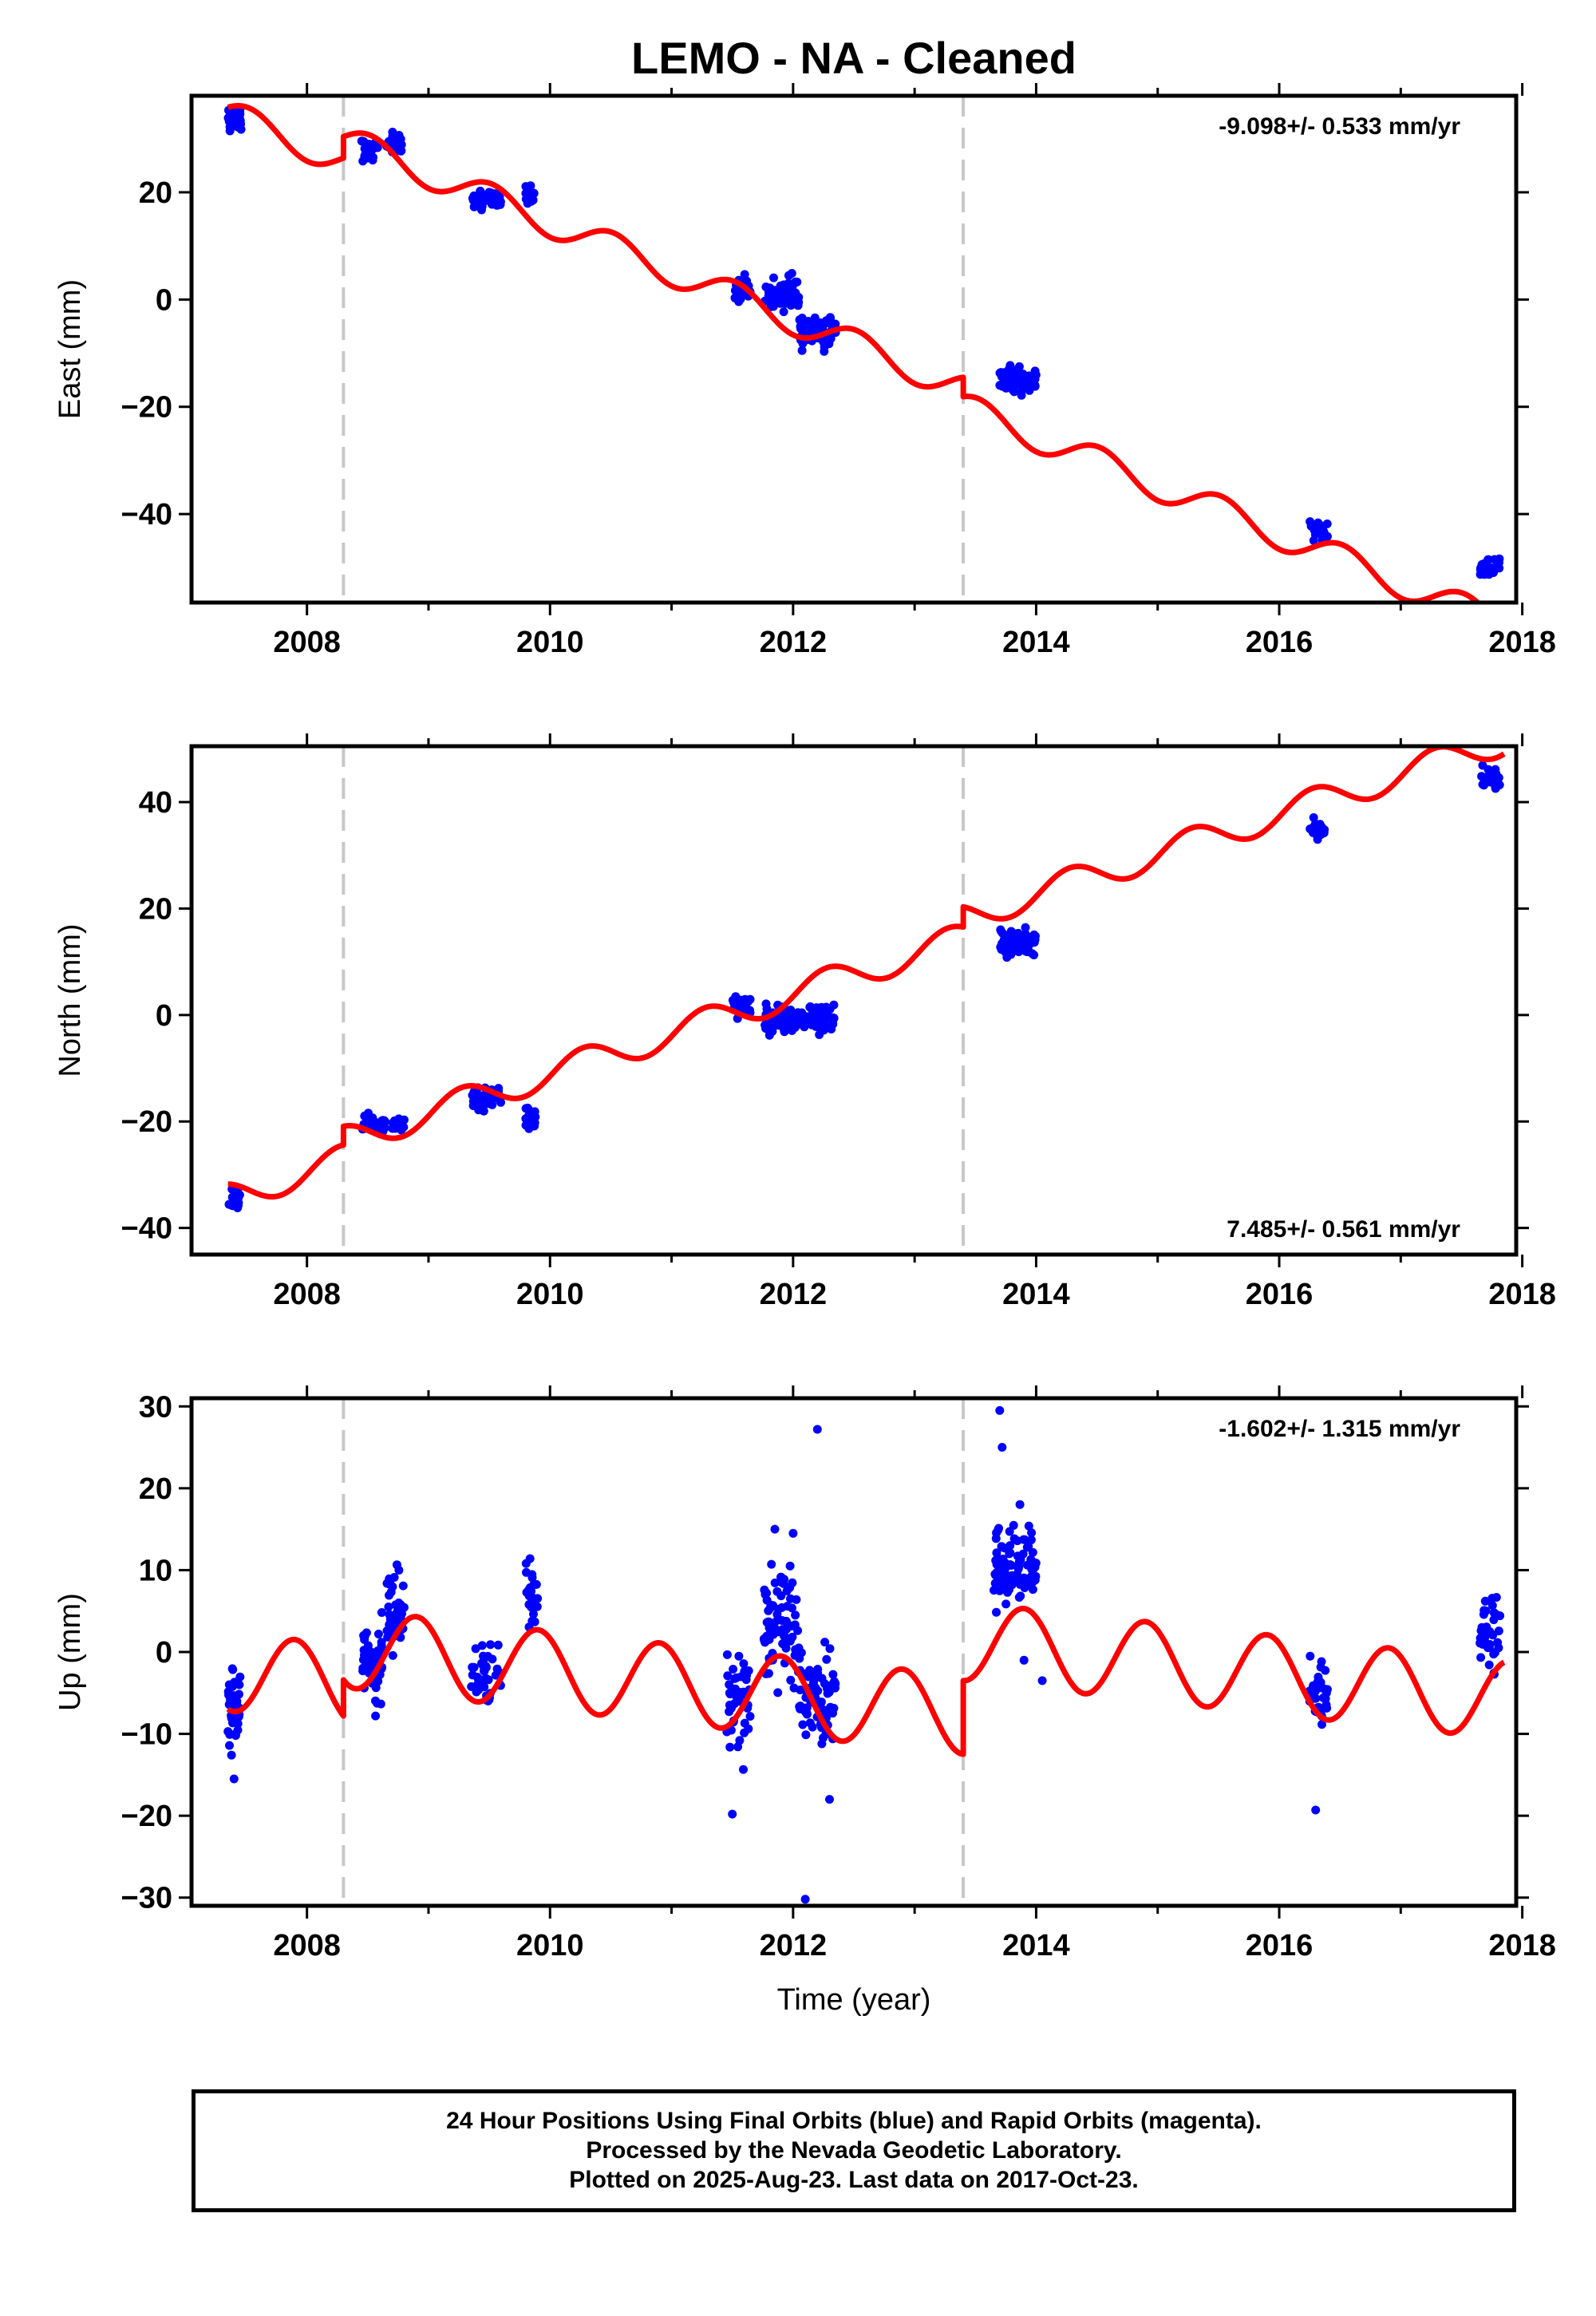  I want to click on north-xtick-label-2010: 2010, so click(550, 1294).